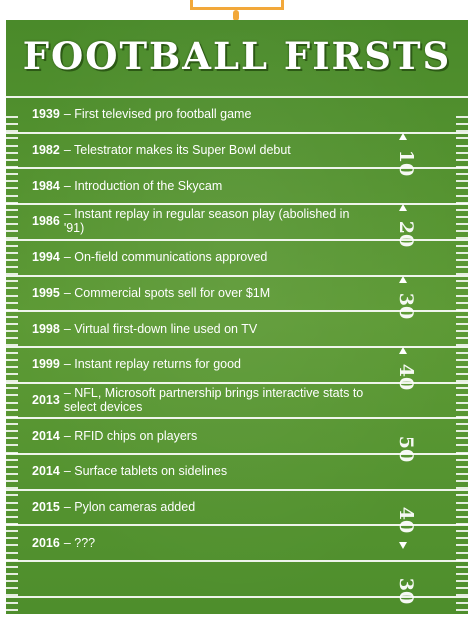 The height and width of the screenshot is (619, 474). I want to click on goalpost-stem, so click(236, 15).